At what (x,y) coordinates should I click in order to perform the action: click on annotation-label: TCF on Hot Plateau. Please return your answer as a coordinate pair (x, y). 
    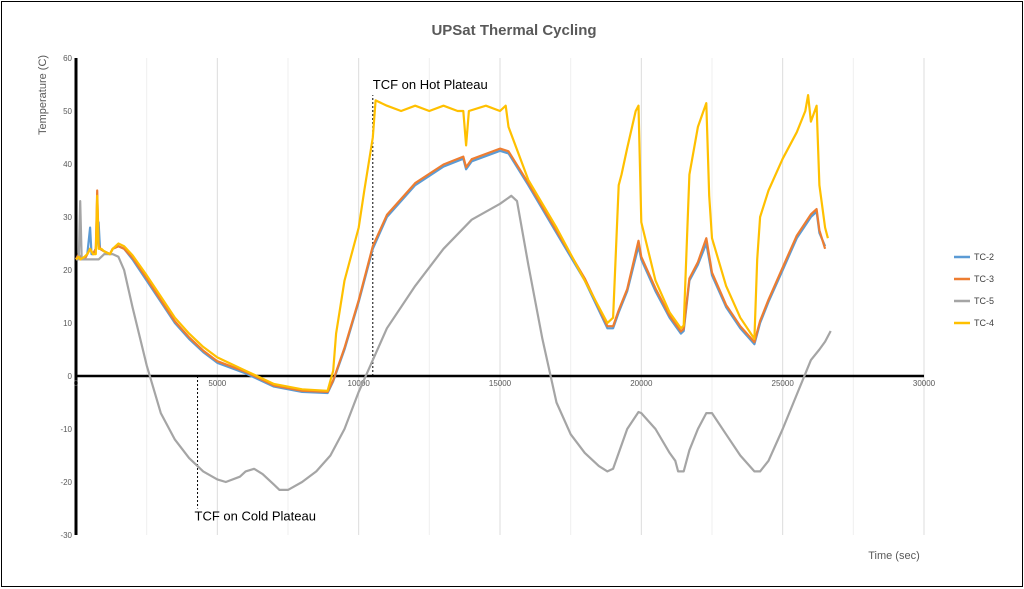
    Looking at the image, I should click on (430, 84).